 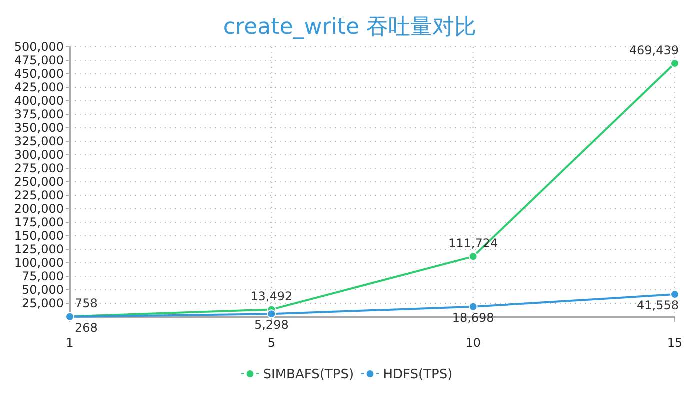 What do you see at coordinates (39, 169) in the screenshot?
I see `y-tick-label: 275,000` at bounding box center [39, 169].